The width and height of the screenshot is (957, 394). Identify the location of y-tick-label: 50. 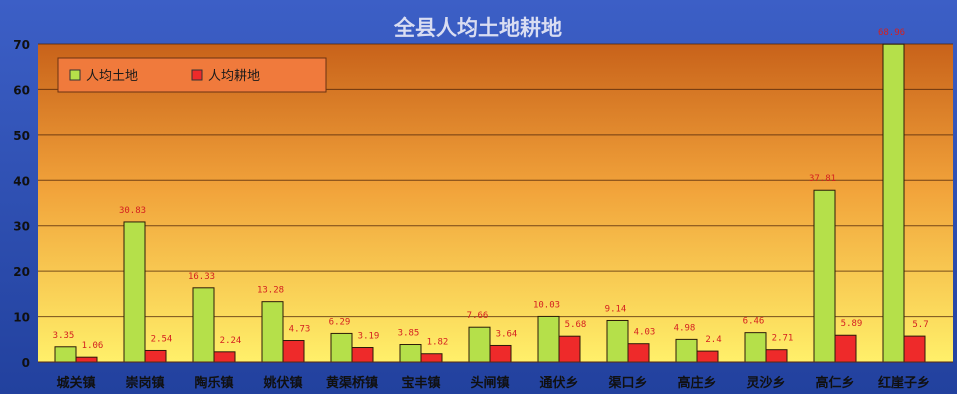
(21, 136).